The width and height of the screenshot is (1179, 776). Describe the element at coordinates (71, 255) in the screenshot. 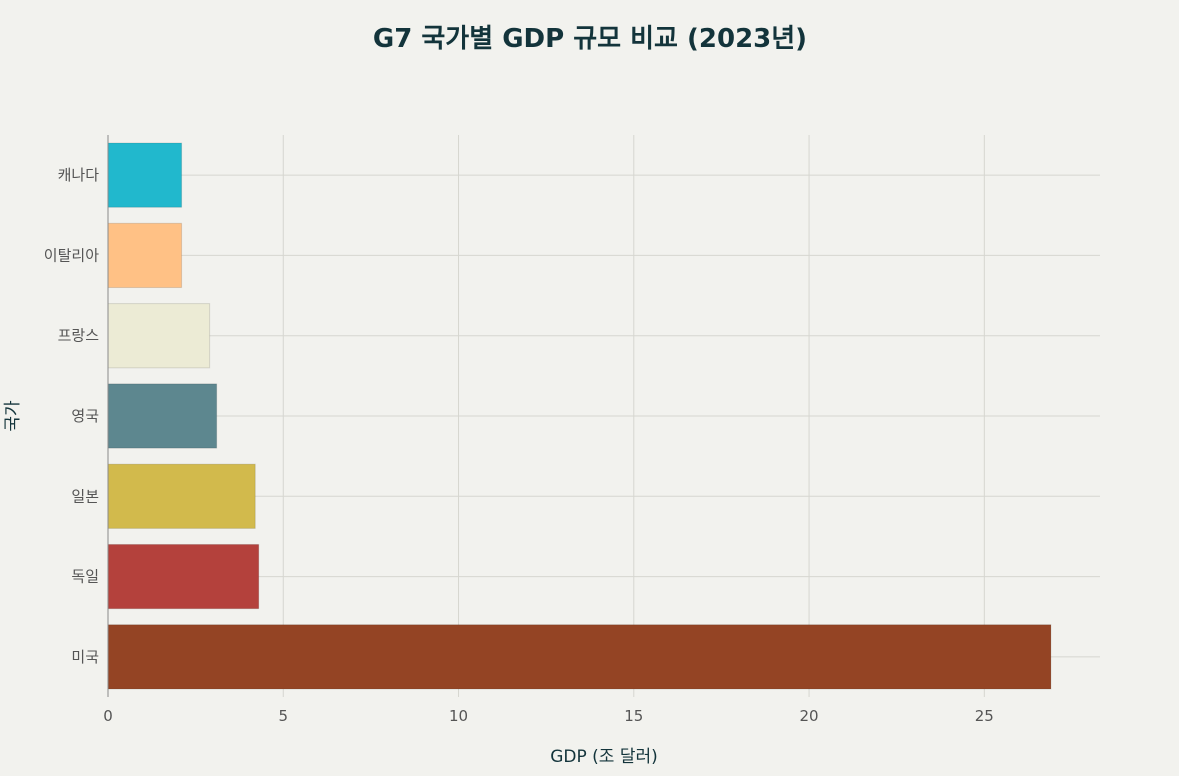

I see `y-tick-label: 이탈리아` at that location.